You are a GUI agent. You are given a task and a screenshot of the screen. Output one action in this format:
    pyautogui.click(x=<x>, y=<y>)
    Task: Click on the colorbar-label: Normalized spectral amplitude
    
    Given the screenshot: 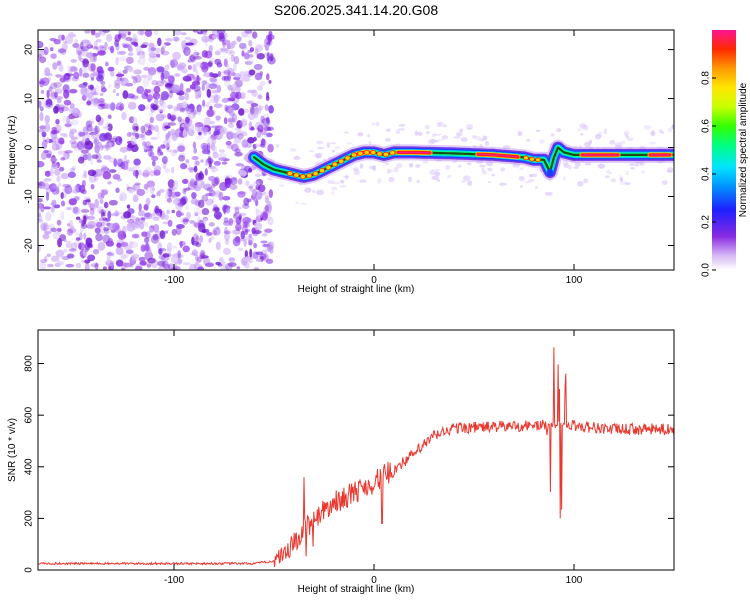 What is the action you would take?
    pyautogui.click(x=743, y=149)
    